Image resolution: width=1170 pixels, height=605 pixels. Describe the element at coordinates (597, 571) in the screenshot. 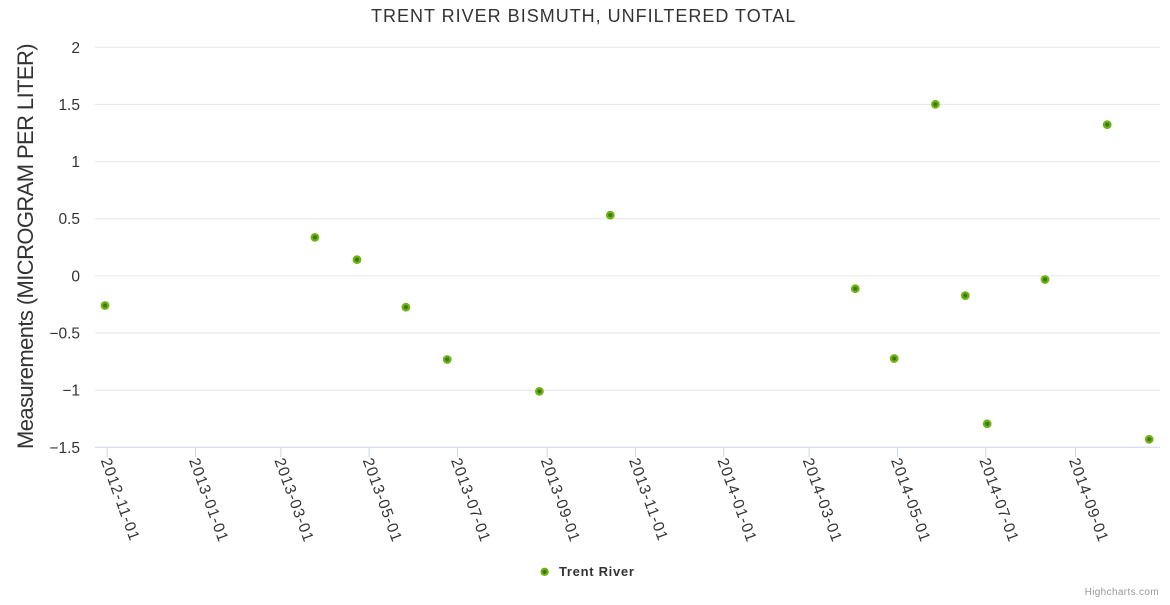

I see `svg-text: Trent River` at that location.